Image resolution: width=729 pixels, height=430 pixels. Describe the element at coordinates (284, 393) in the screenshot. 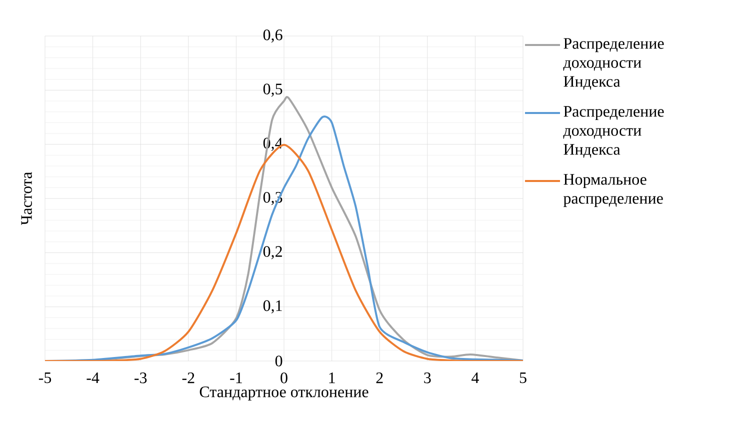

I see `x-axis-title: Стандартное отклонение` at that location.